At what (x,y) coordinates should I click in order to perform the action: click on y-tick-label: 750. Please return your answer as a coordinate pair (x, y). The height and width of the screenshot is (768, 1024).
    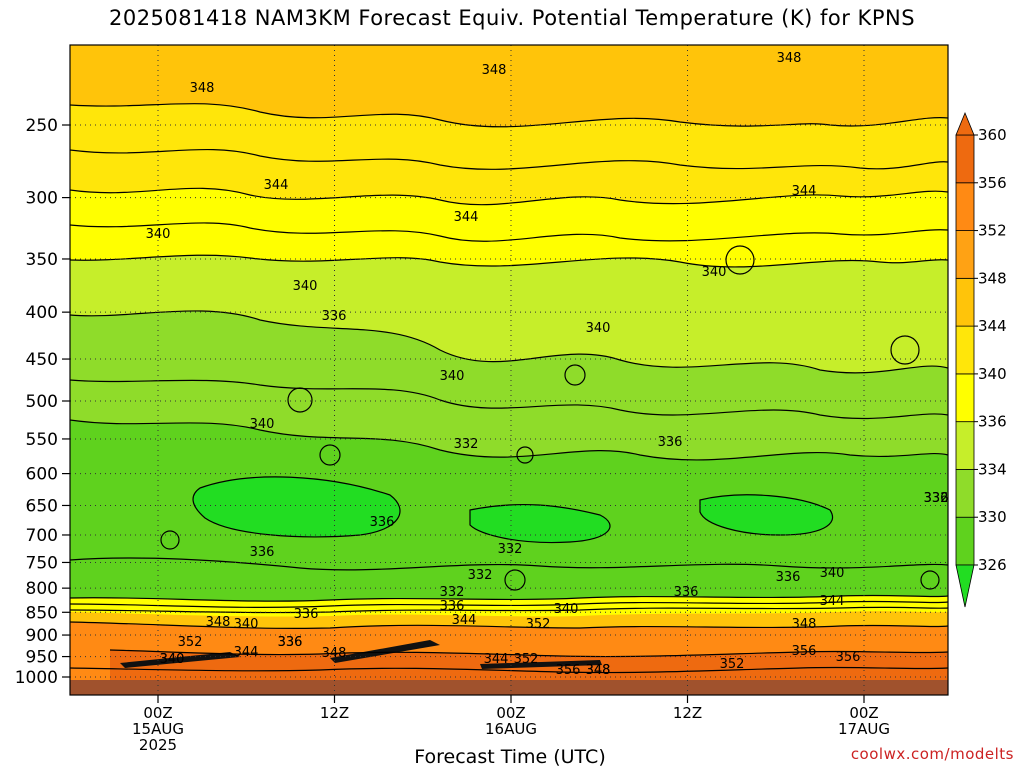
    Looking at the image, I should click on (42, 563).